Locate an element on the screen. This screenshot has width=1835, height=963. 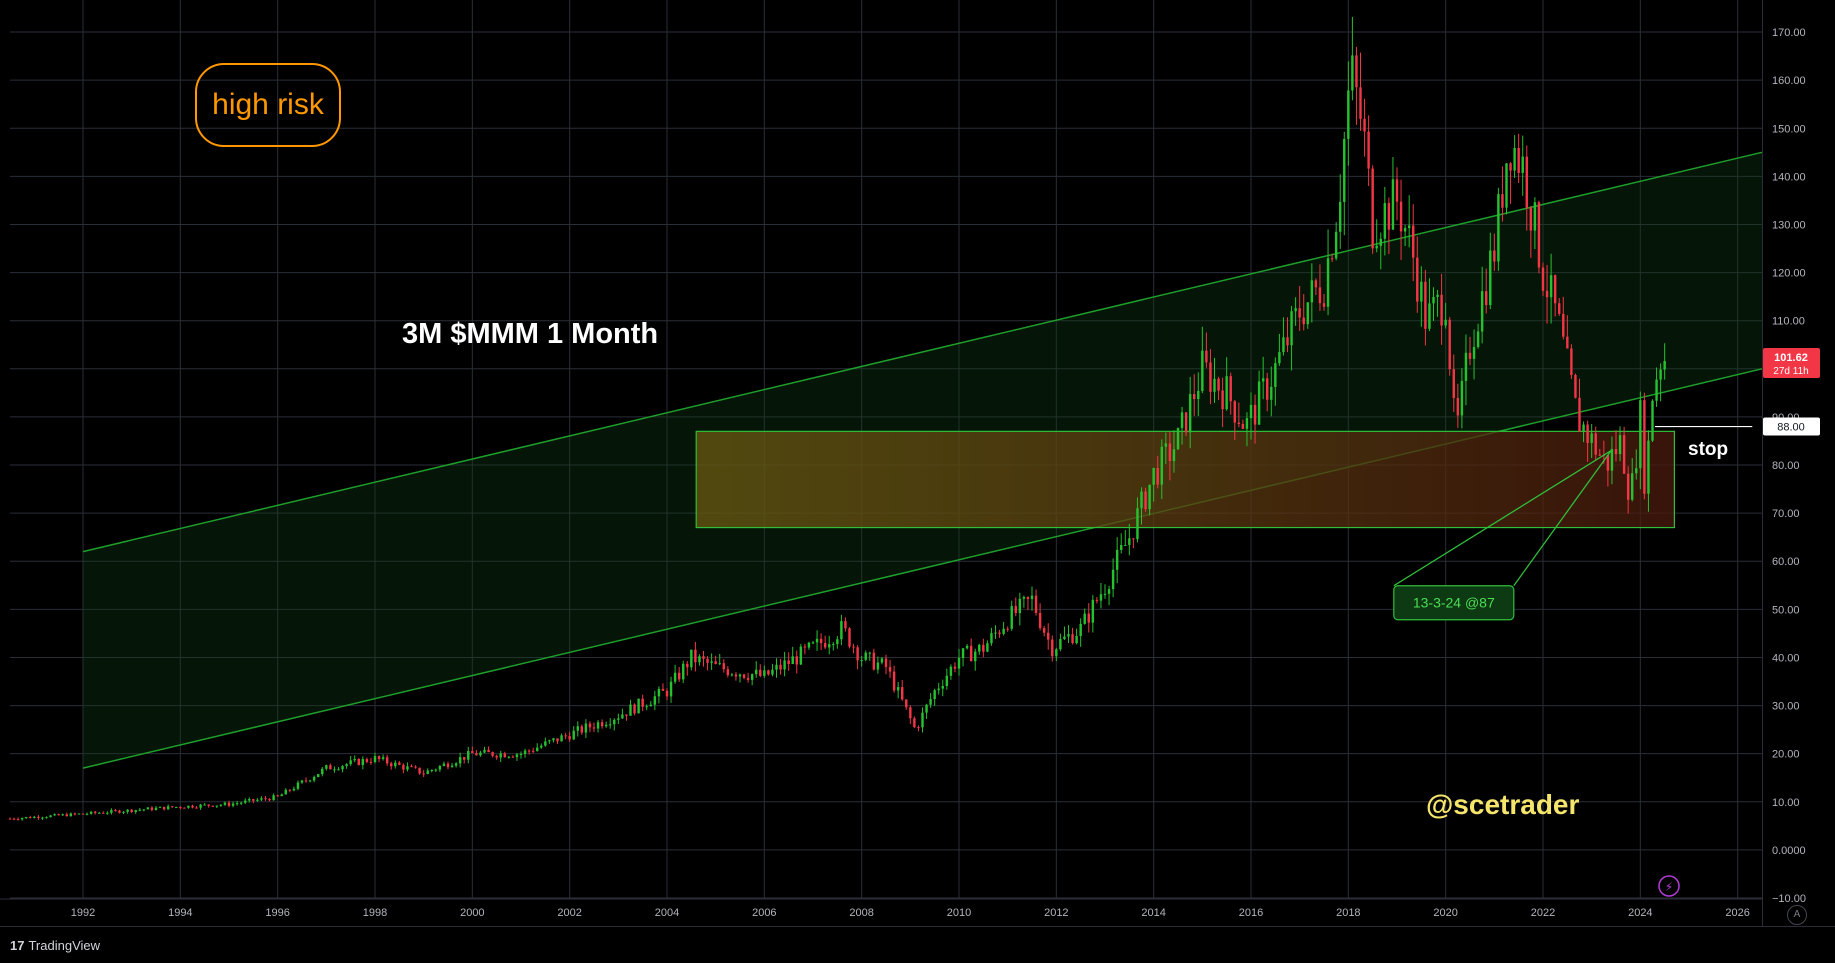
lightning-icon is located at coordinates (1669, 886).